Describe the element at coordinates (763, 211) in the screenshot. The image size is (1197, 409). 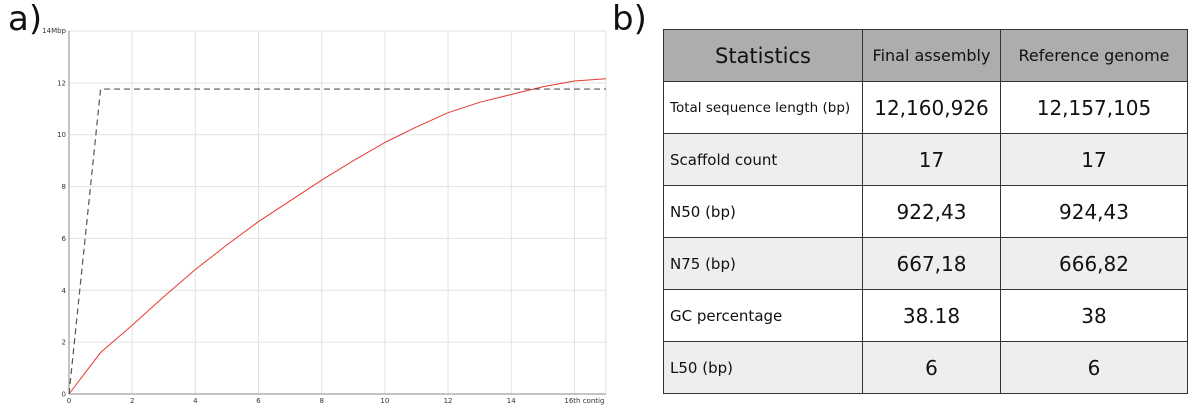
I see `row-label: N50 (bp)` at that location.